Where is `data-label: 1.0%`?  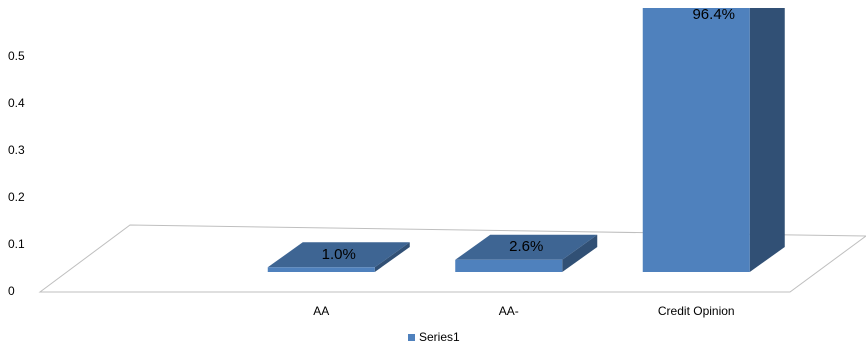
data-label: 1.0% is located at coordinates (339, 254).